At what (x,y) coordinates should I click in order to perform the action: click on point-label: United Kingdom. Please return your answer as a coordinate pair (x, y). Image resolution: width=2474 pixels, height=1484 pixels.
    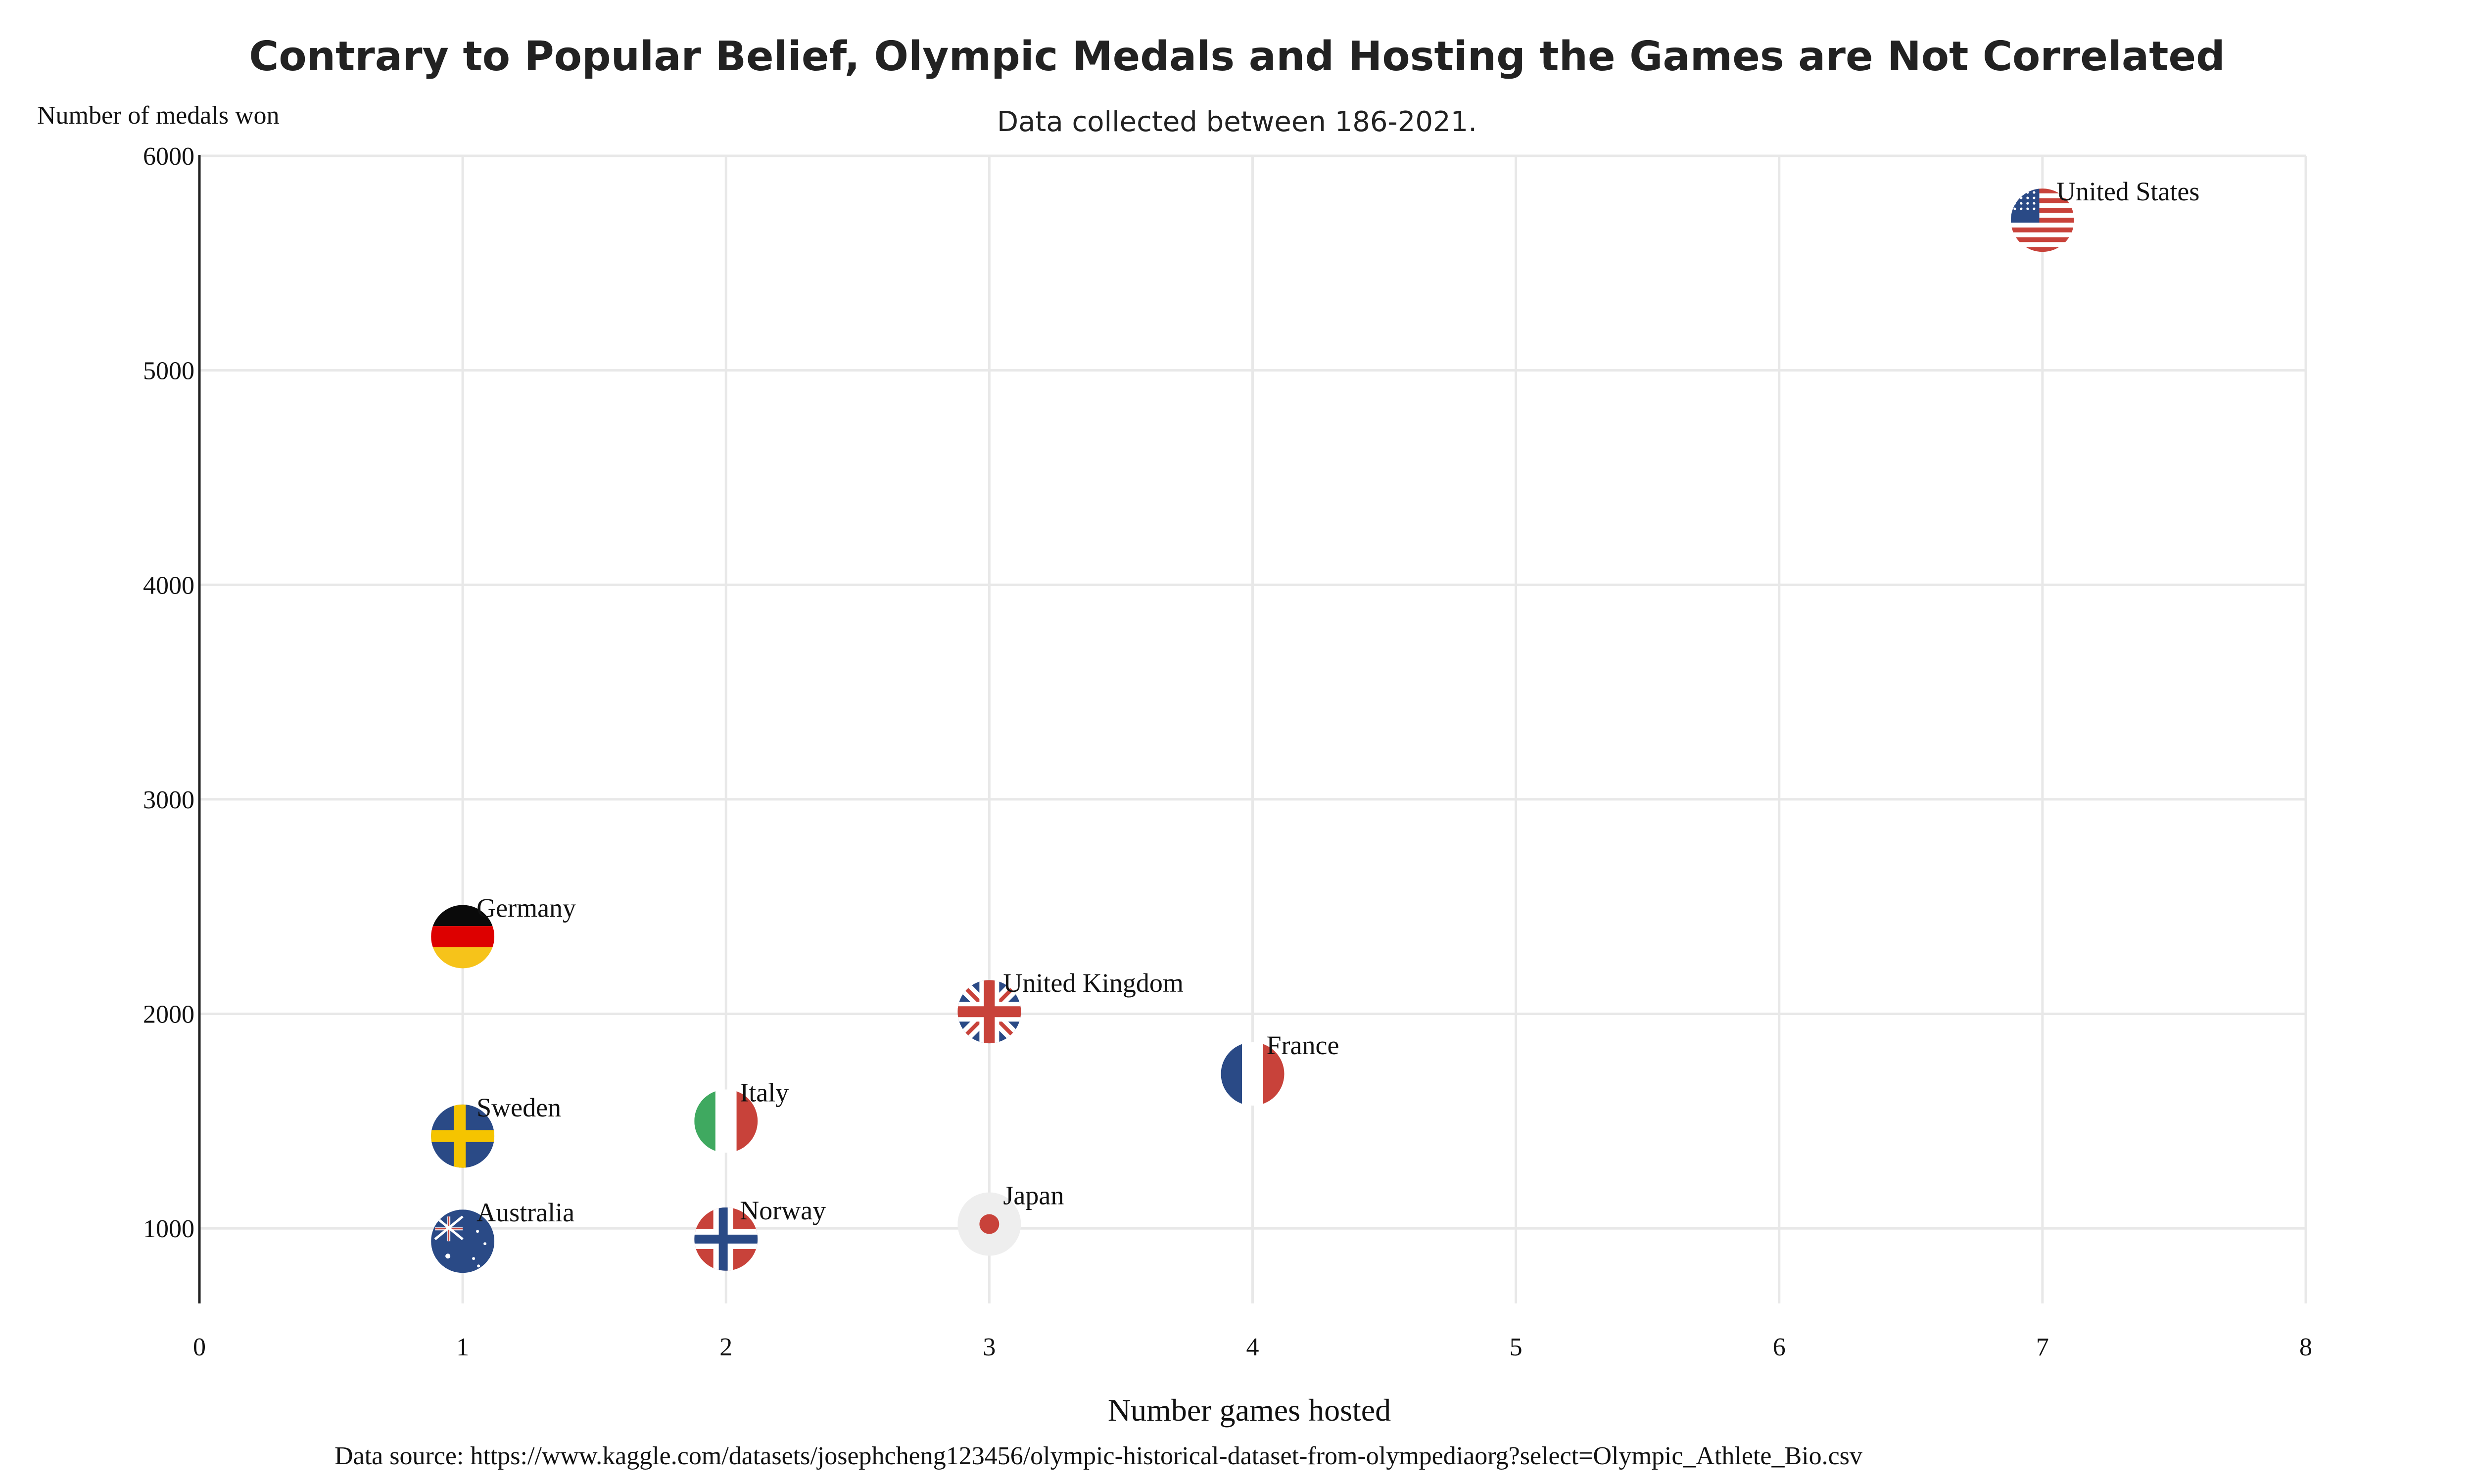
    Looking at the image, I should click on (1093, 983).